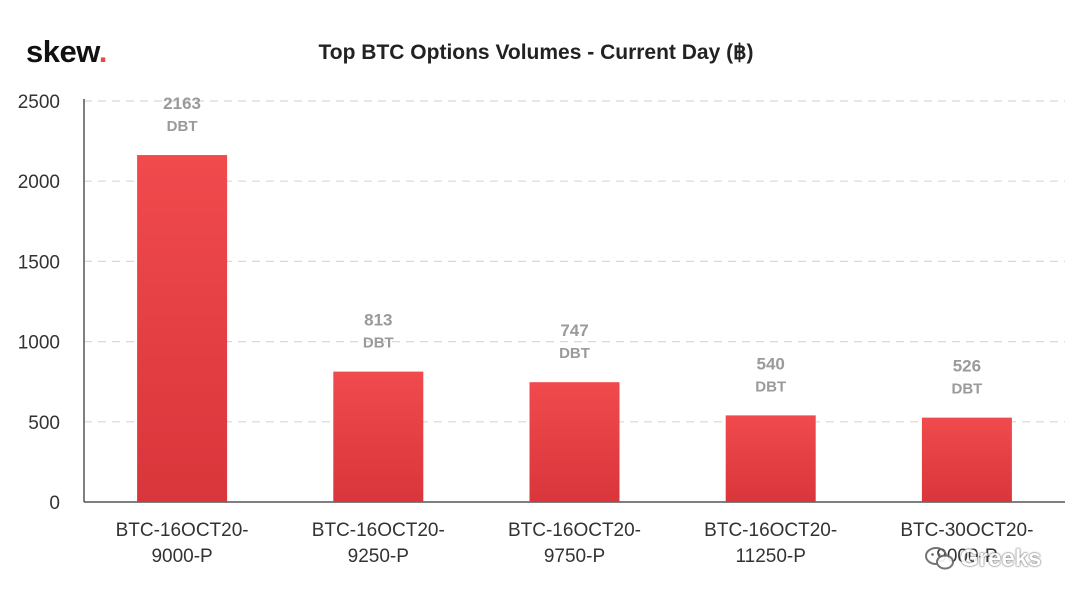 The image size is (1080, 603). Describe the element at coordinates (39, 262) in the screenshot. I see `y-tick-label: 1500` at that location.